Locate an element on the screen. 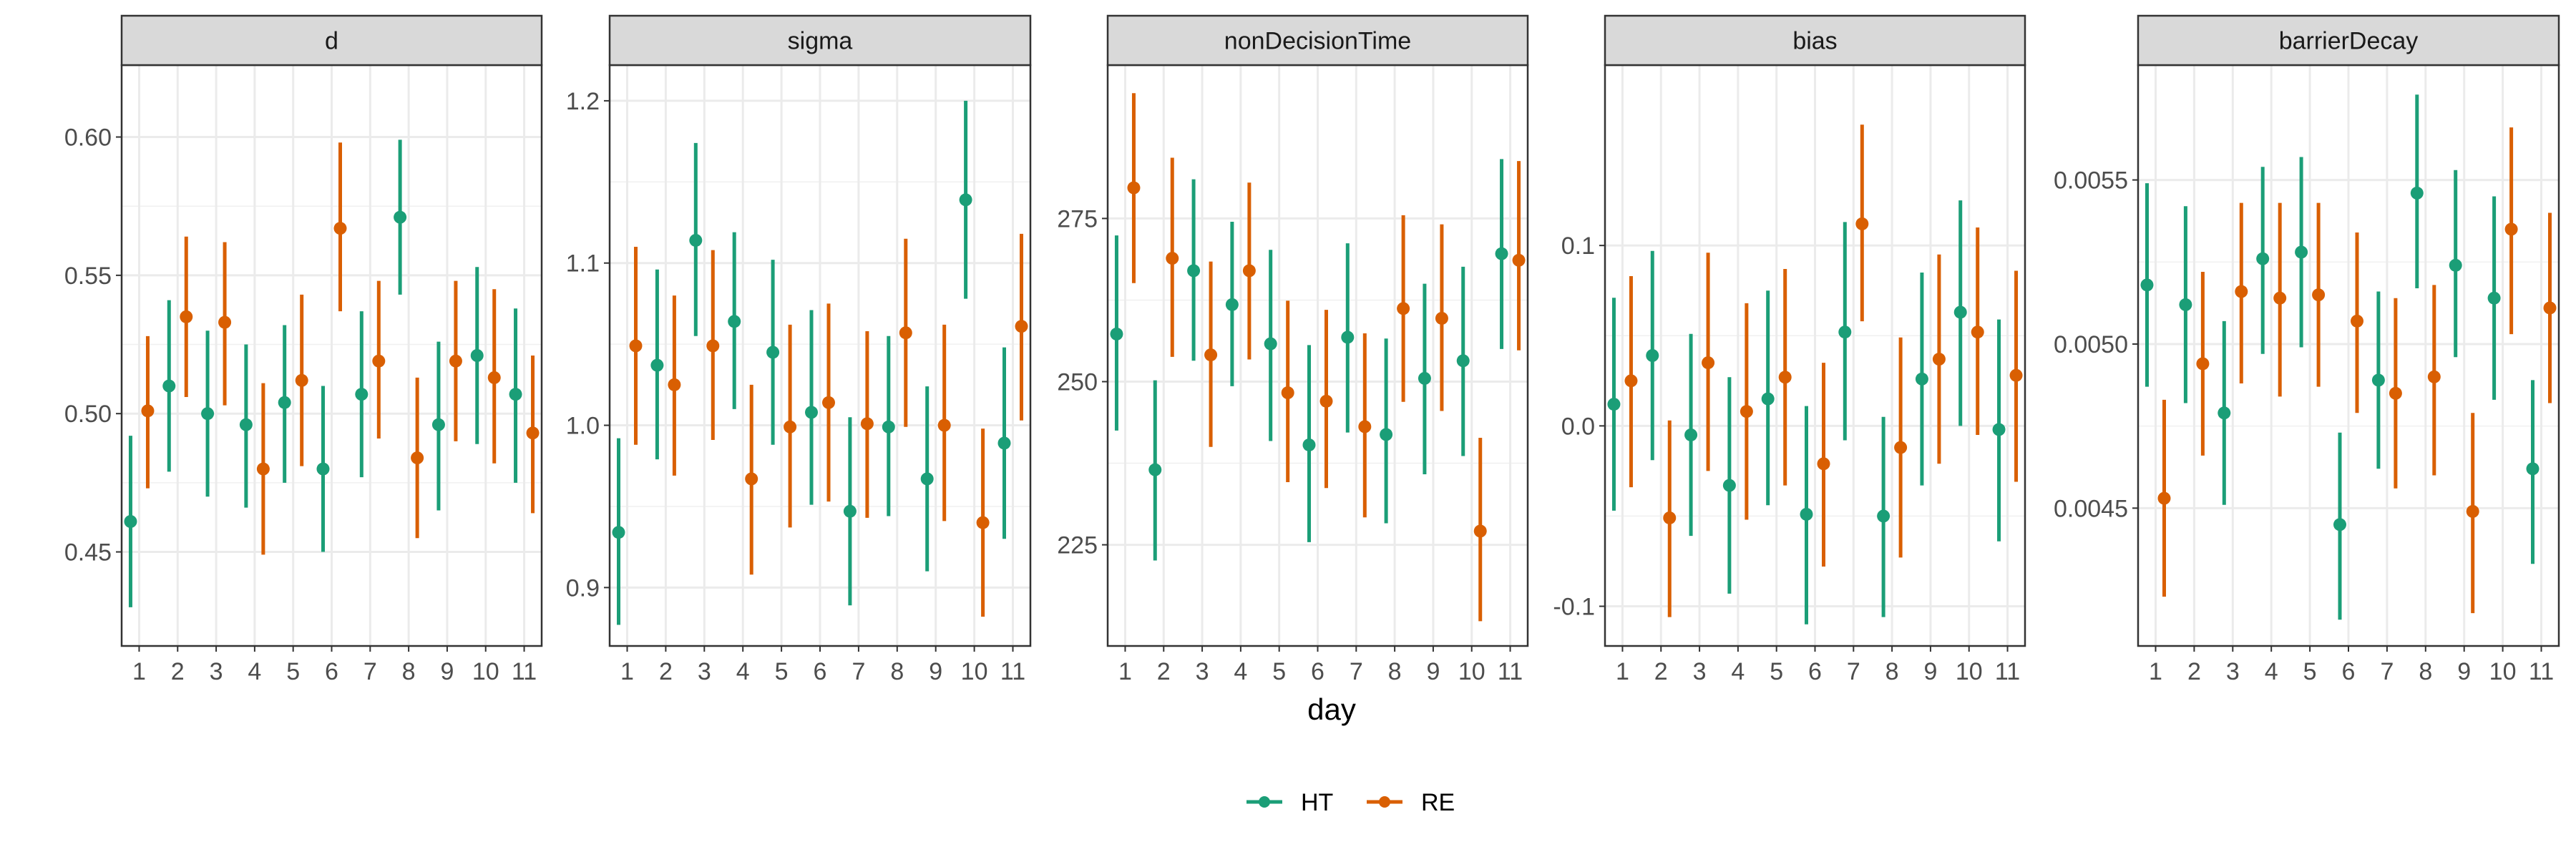  facet-nondecisiontime: 225 250 275 1 2 3 4 5 6 7 8 9 10 11 nonDecisionTime is located at coordinates (1293, 349).